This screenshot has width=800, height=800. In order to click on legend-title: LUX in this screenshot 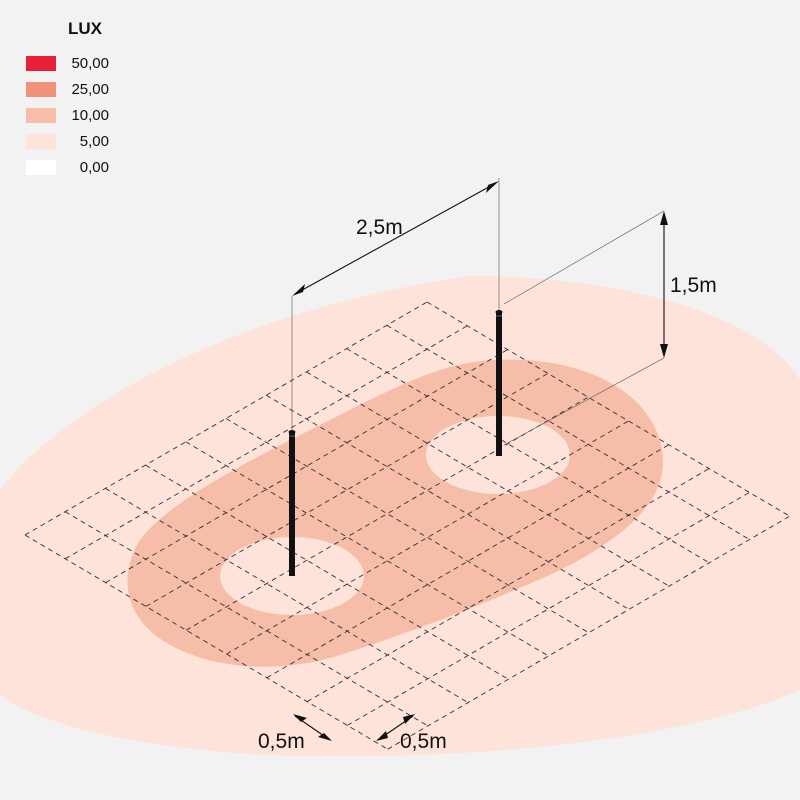, I will do `click(85, 28)`.